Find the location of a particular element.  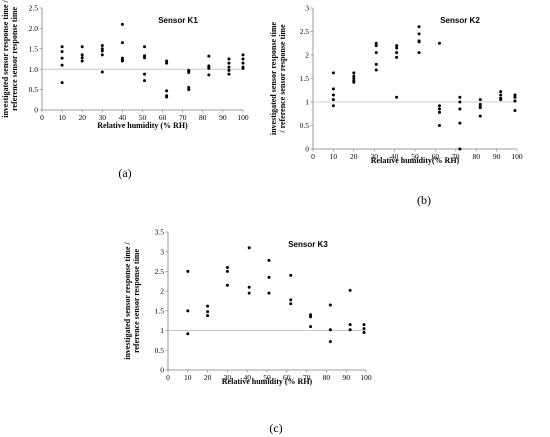

x-tick-label: 0 is located at coordinates (313, 156).